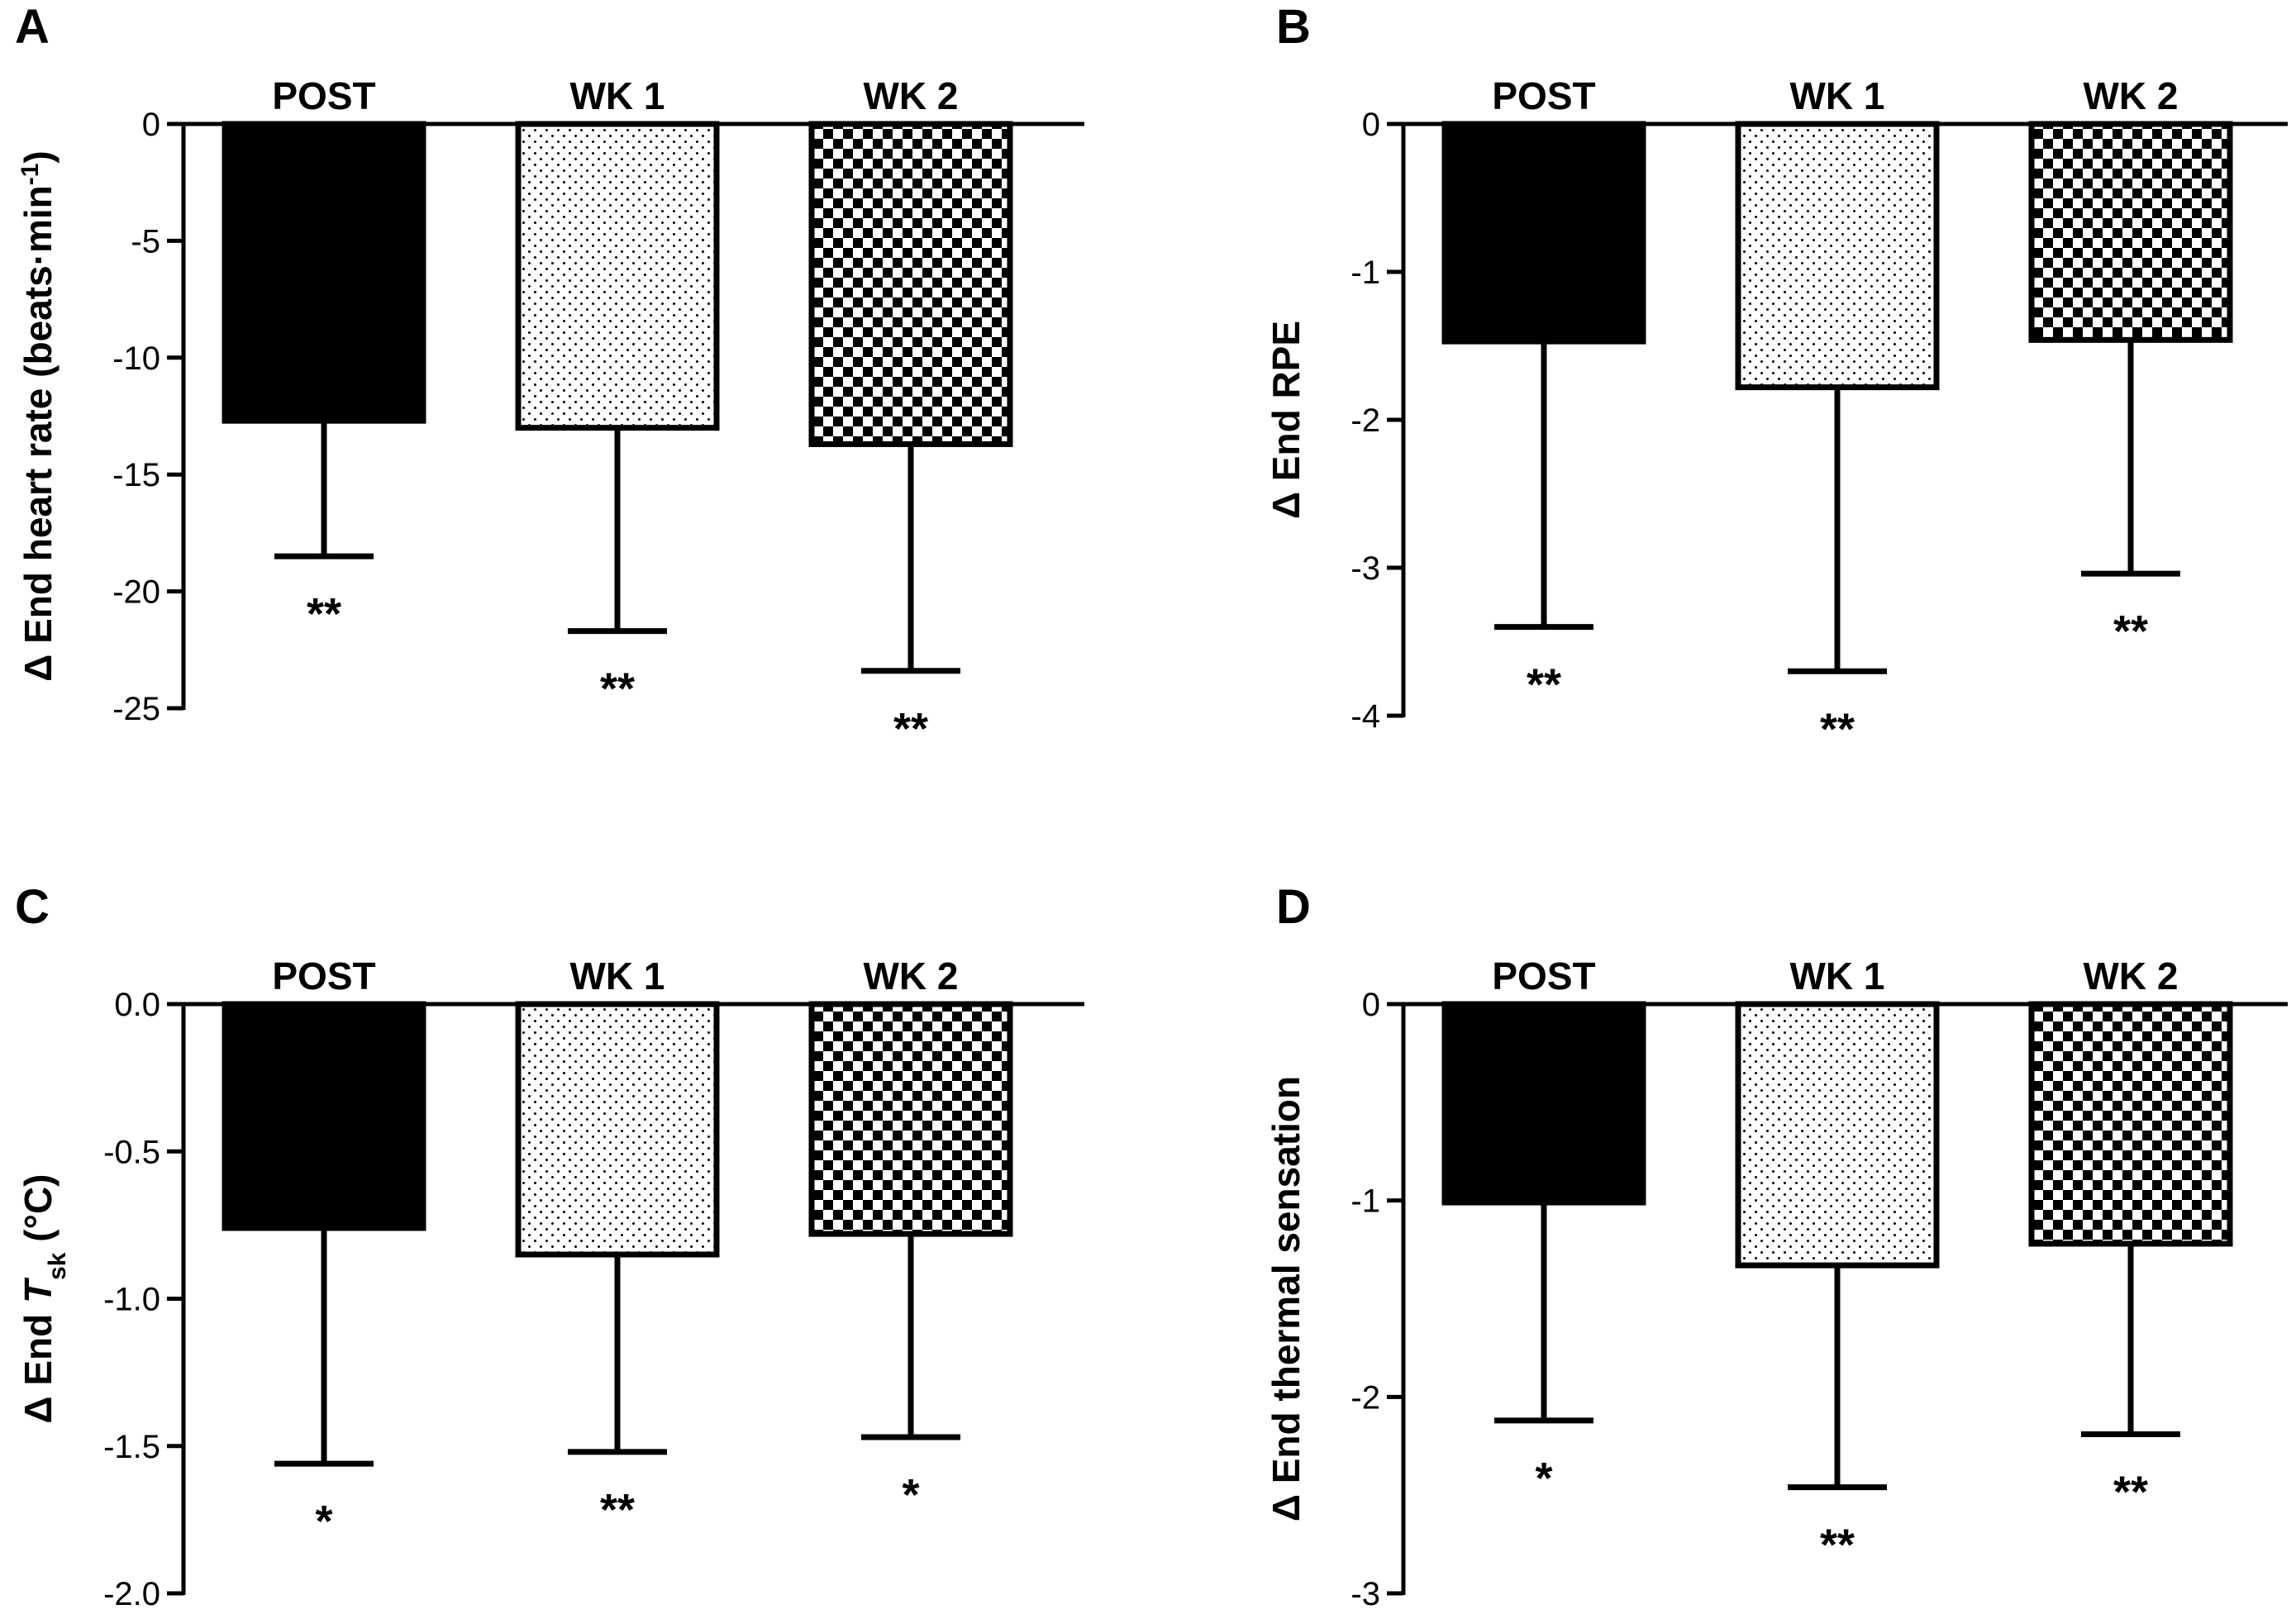 The height and width of the screenshot is (1614, 2296). Describe the element at coordinates (1293, 27) in the screenshot. I see `panel-letter: B` at that location.